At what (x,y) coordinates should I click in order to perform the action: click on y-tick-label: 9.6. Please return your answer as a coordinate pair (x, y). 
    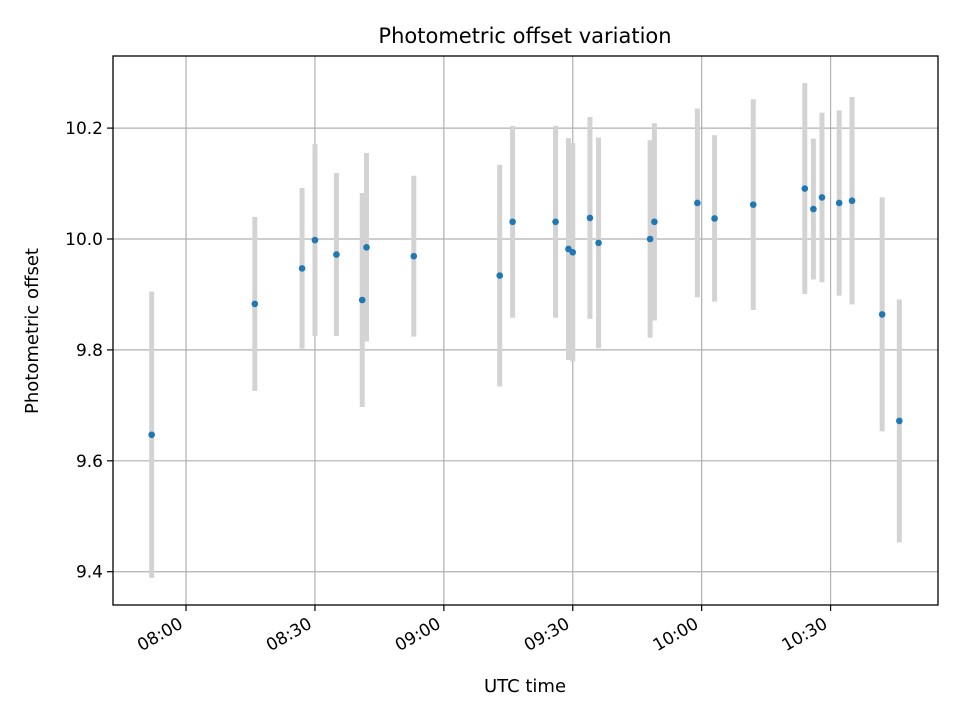
    Looking at the image, I should click on (89, 462).